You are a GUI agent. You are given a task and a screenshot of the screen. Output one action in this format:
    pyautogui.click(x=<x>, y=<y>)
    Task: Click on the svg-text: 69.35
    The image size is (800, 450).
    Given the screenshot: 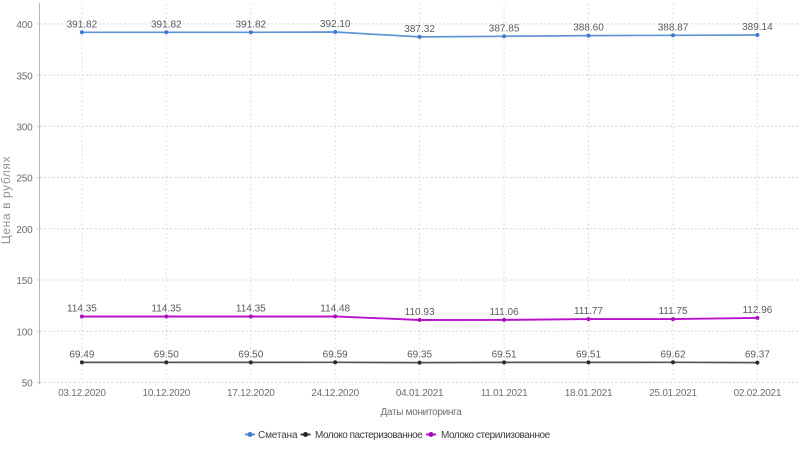 What is the action you would take?
    pyautogui.click(x=419, y=355)
    